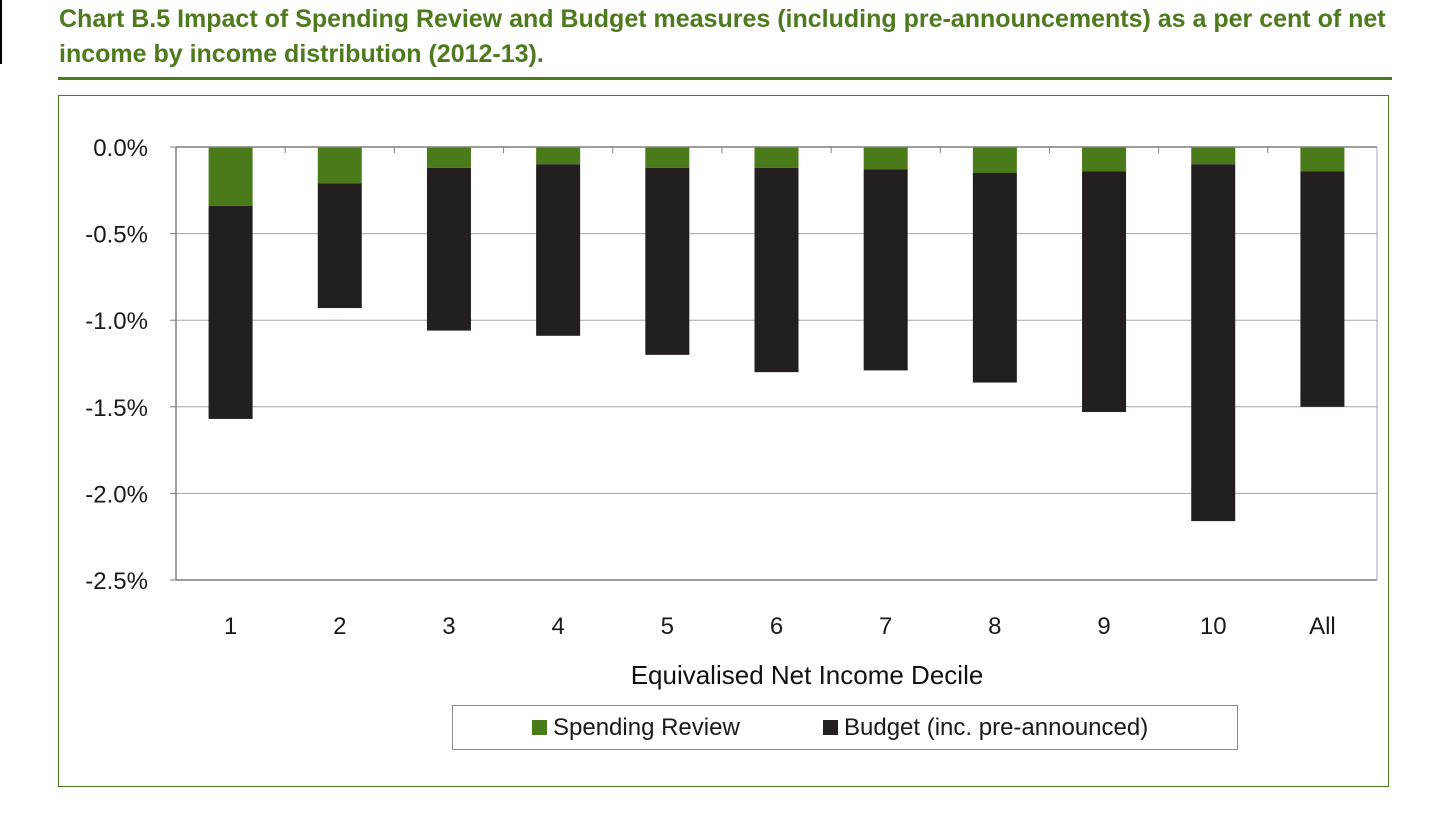  Describe the element at coordinates (339, 626) in the screenshot. I see `x-tick-label: 2` at that location.